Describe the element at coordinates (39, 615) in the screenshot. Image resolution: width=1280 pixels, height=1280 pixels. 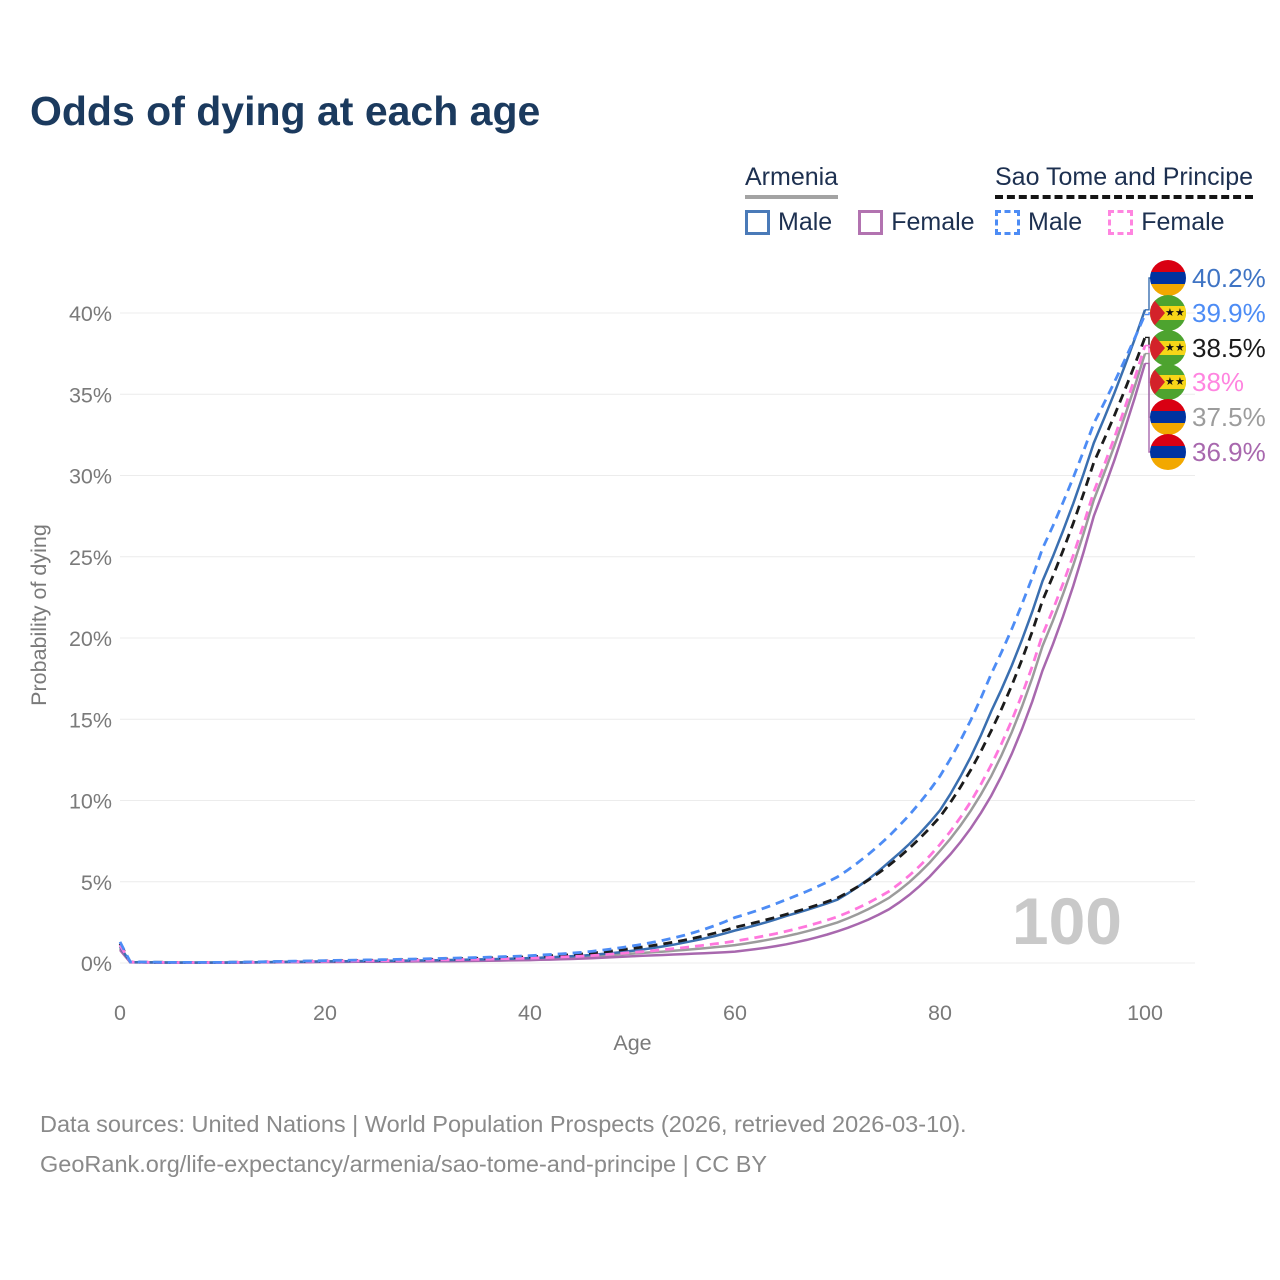
I see `y-axis-title: Probability of dying` at that location.